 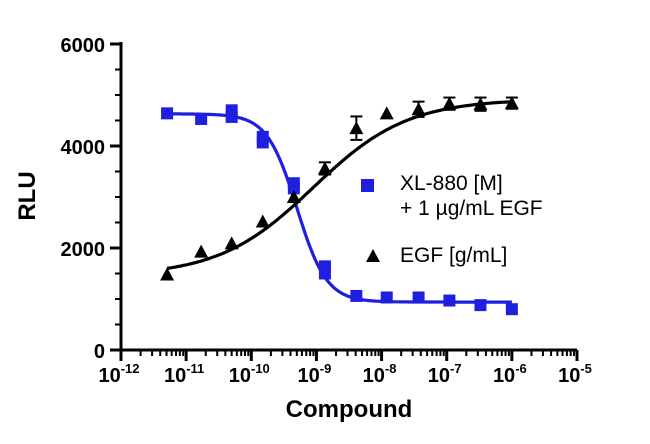 What do you see at coordinates (453, 255) in the screenshot?
I see `legend-label-egf: EGF [g/mL]` at bounding box center [453, 255].